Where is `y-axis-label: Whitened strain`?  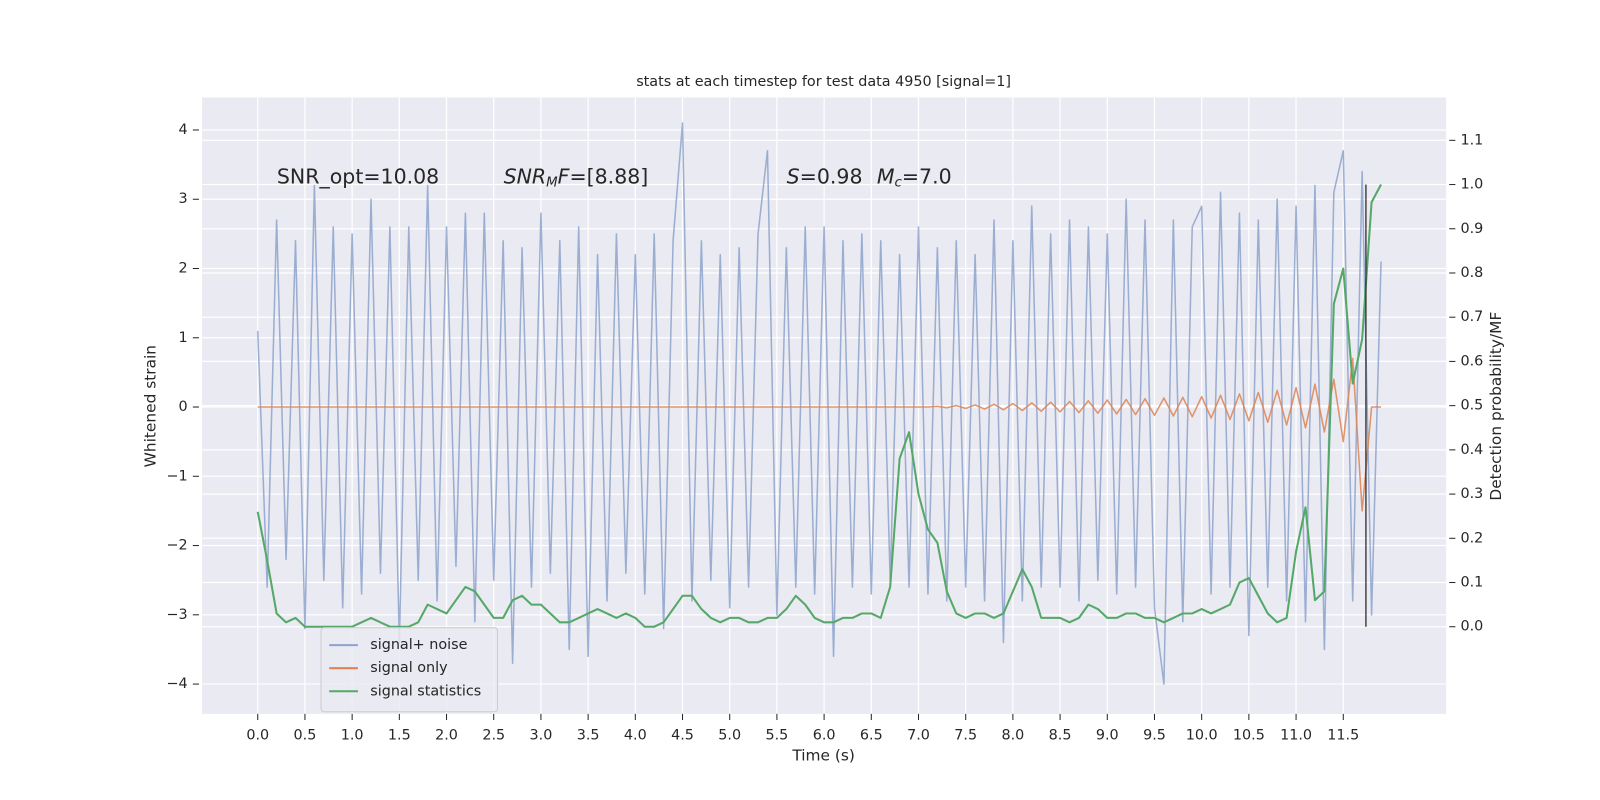
y-axis-label: Whitened strain is located at coordinates (150, 406).